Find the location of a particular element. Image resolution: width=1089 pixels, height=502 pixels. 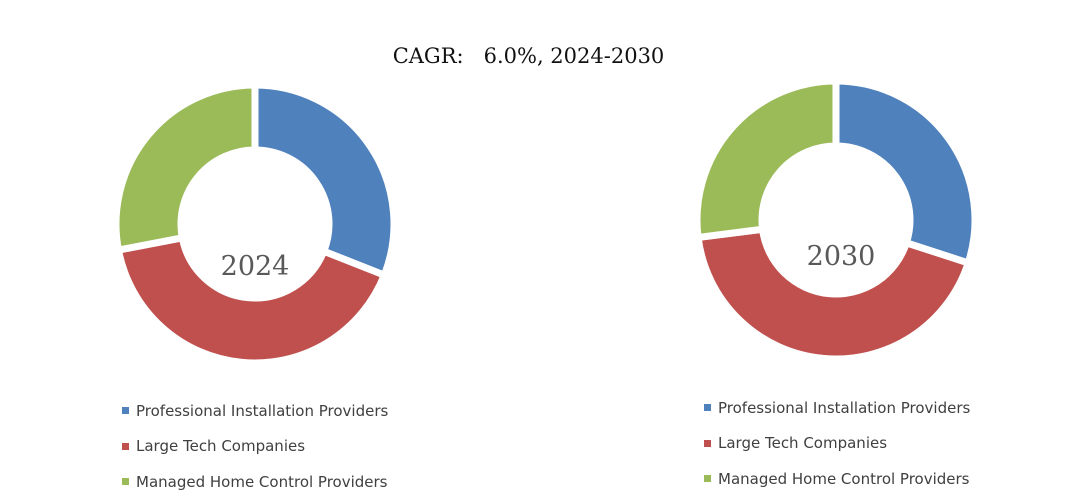

chart-title: CAGR: 6.0%, 2024-2030 is located at coordinates (528, 56).